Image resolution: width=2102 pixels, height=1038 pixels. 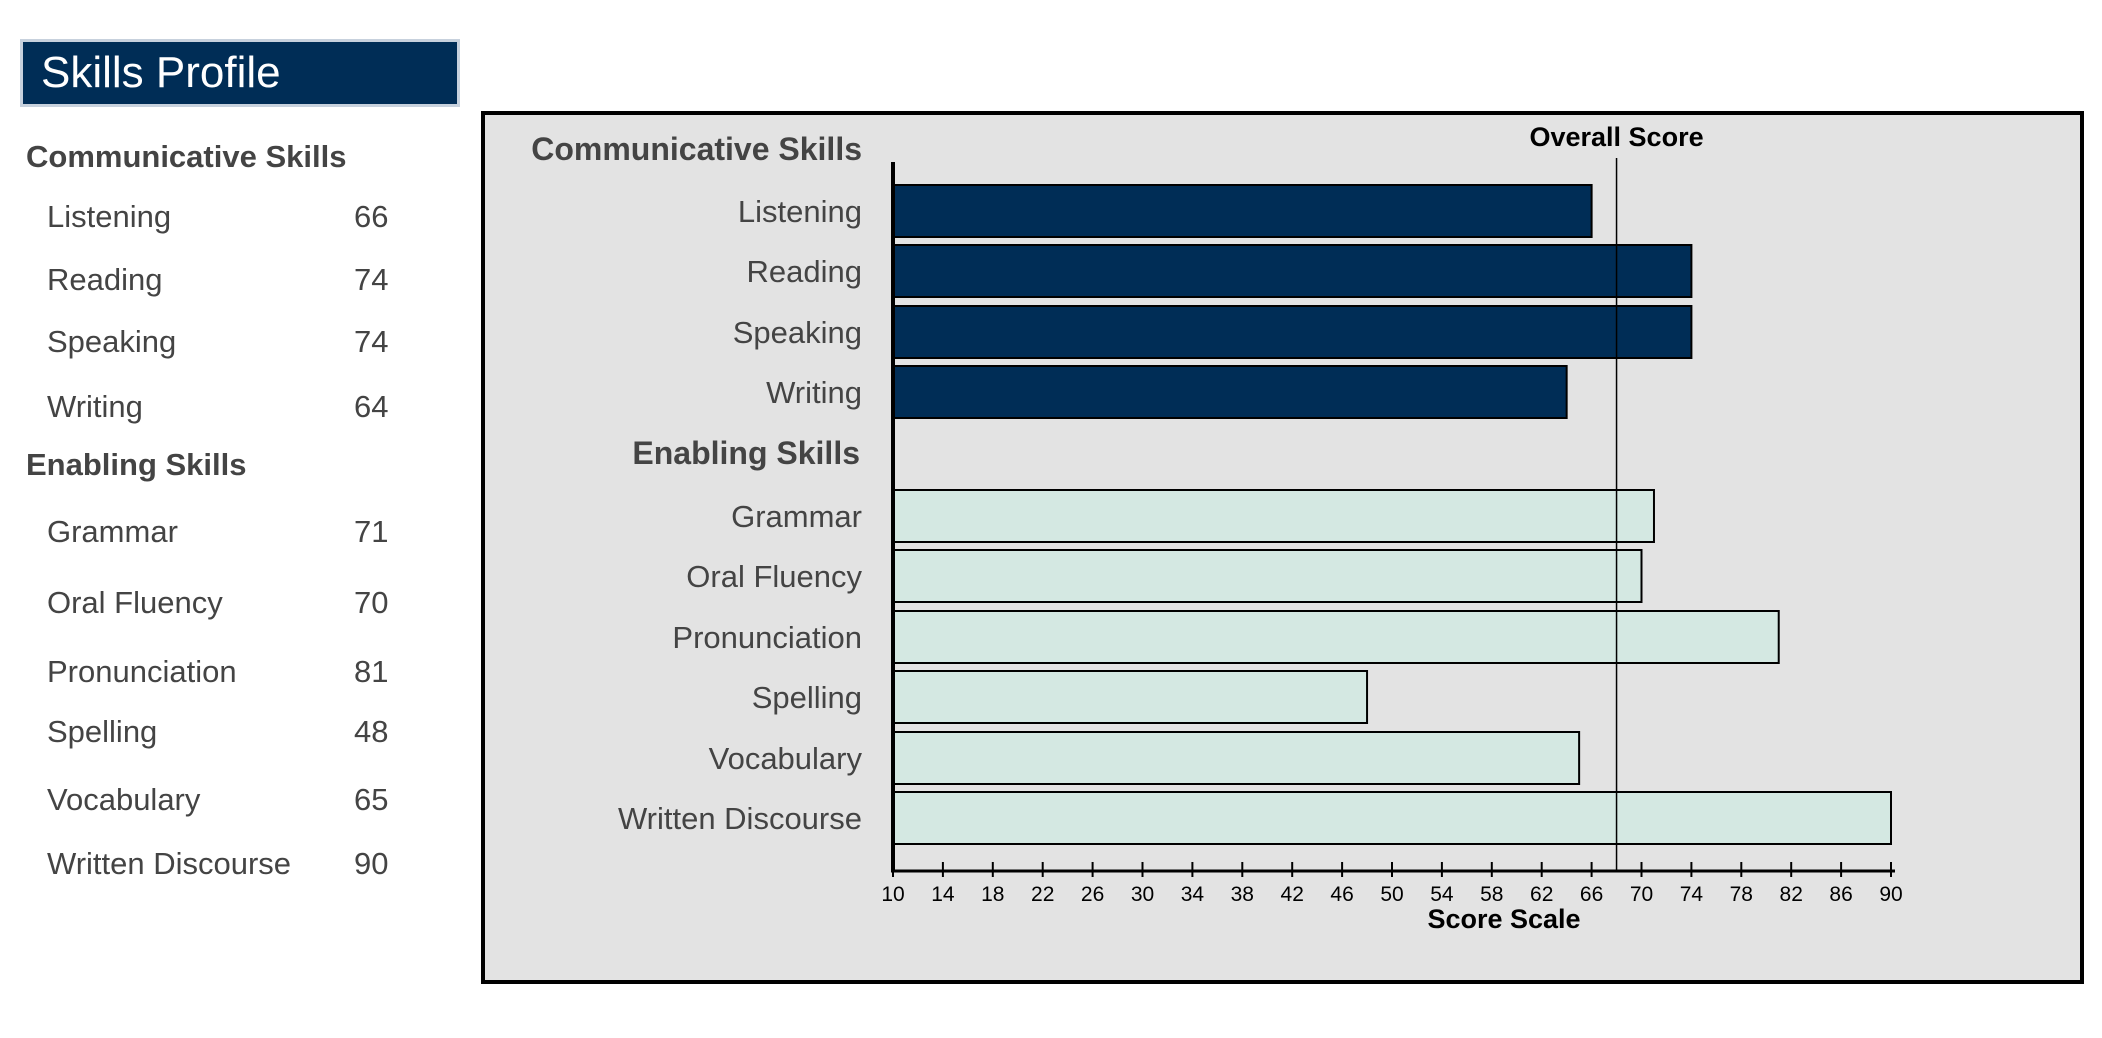 What do you see at coordinates (1840, 894) in the screenshot?
I see `x-tick-label-86: 86` at bounding box center [1840, 894].